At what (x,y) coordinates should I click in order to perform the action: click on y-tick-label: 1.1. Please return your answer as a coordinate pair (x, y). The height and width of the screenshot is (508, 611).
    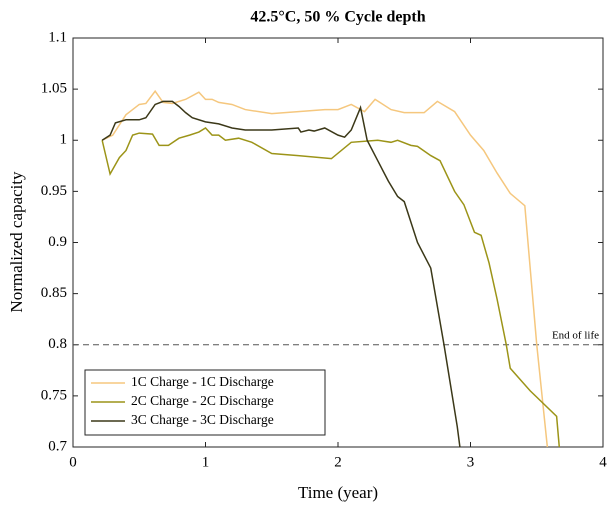
    Looking at the image, I should click on (57, 37).